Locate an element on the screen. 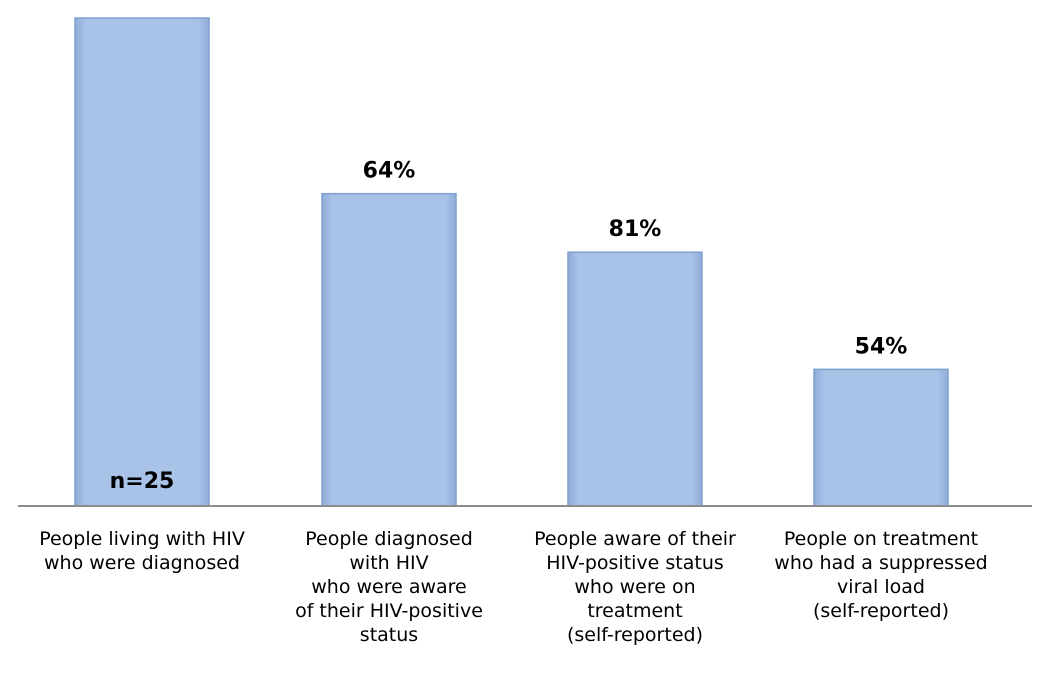 The image size is (1040, 699). data-label-4: 54% is located at coordinates (881, 346).